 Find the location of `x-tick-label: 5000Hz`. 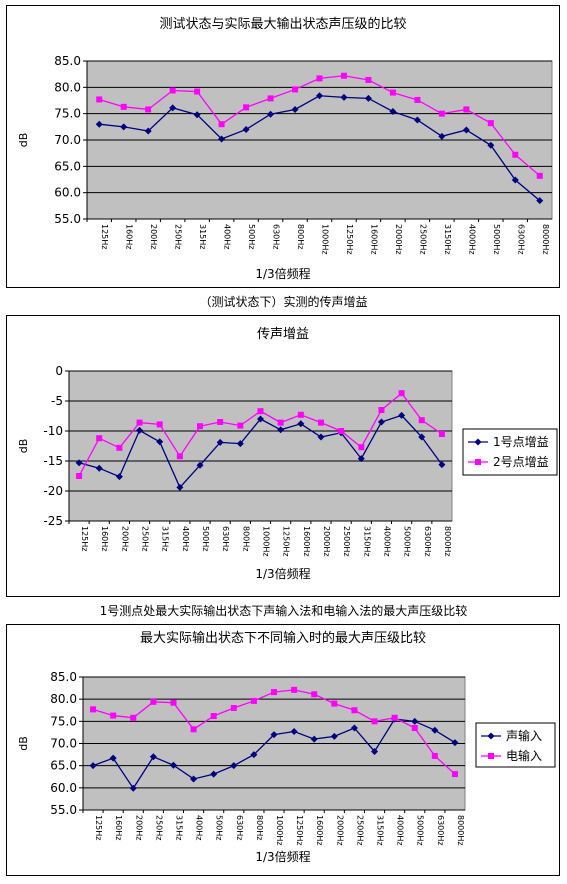

x-tick-label: 5000Hz is located at coordinates (407, 541).